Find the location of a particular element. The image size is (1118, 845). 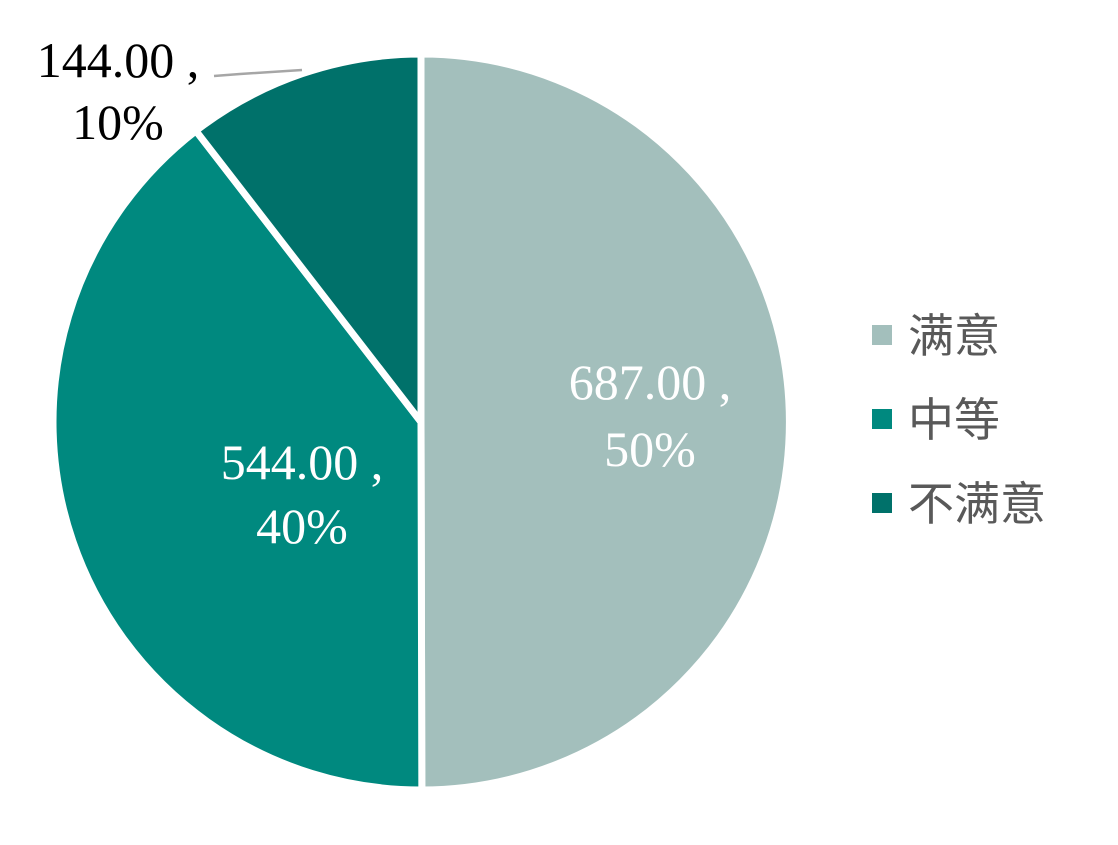

data-label-percent: 40% is located at coordinates (302, 526).